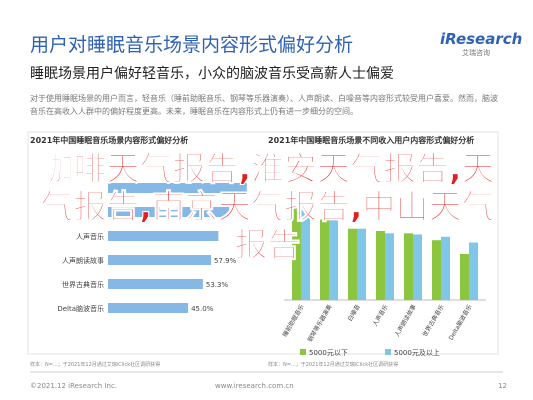 The image size is (533, 400). What do you see at coordinates (192, 45) in the screenshot?
I see `title: 用户对睡眠音乐场景内容形式偏好分析` at bounding box center [192, 45].